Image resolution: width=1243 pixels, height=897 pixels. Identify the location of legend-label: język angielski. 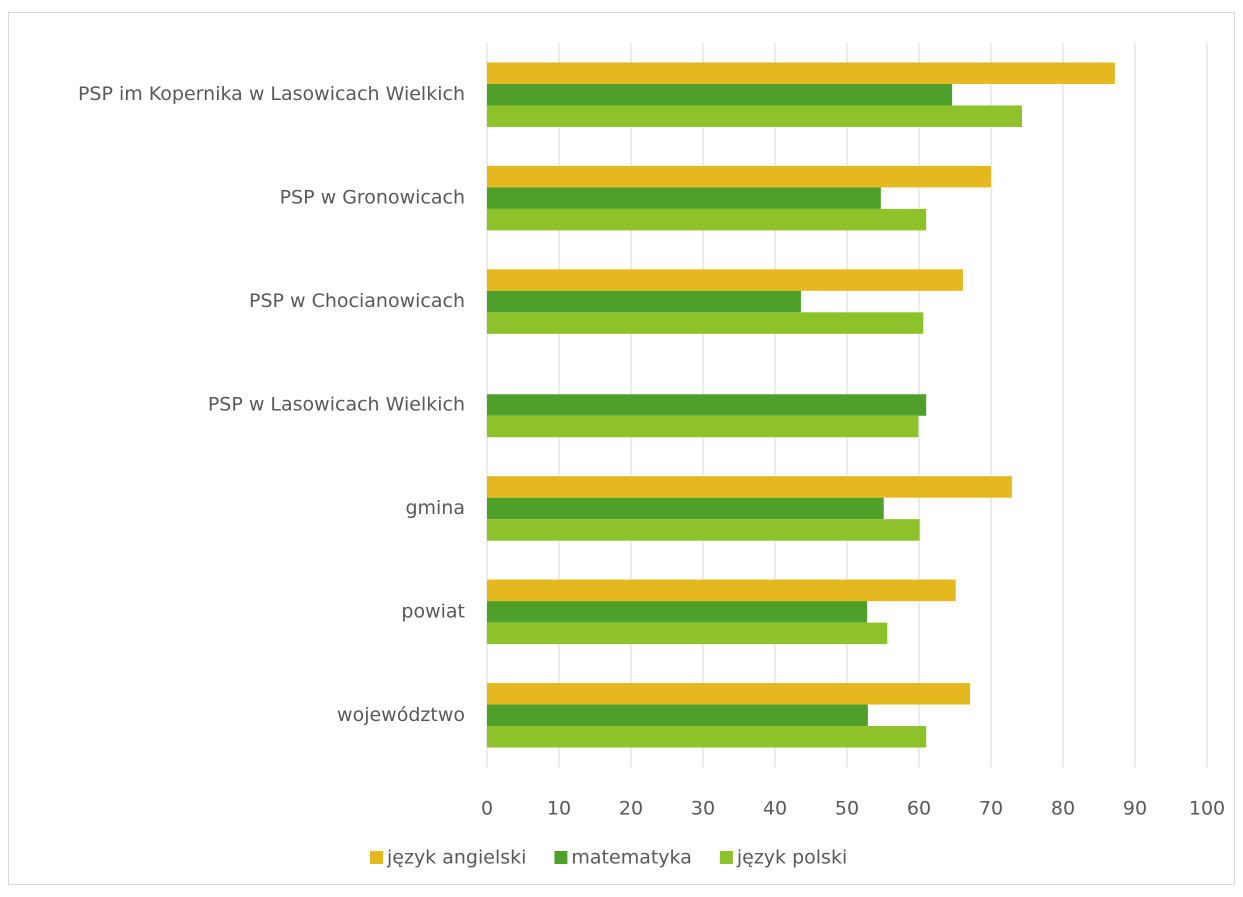
(456, 858).